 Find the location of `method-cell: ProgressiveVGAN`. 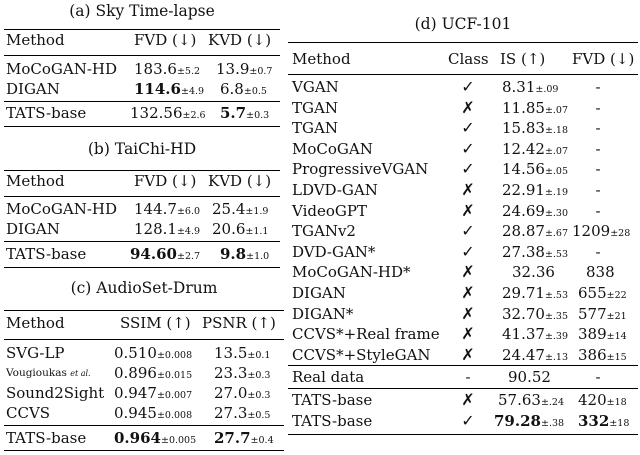

method-cell: ProgressiveVGAN is located at coordinates (360, 169).